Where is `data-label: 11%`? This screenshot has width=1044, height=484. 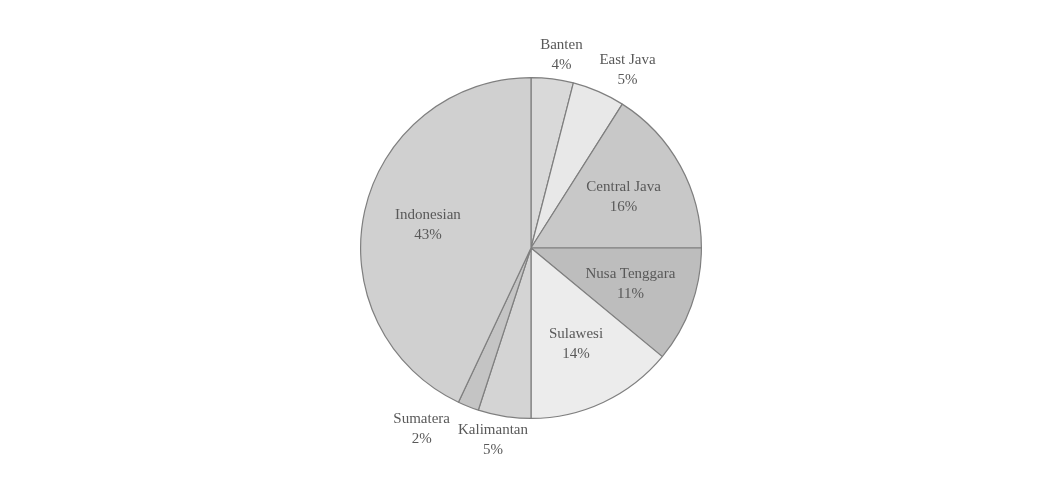
data-label: 11% is located at coordinates (630, 292).